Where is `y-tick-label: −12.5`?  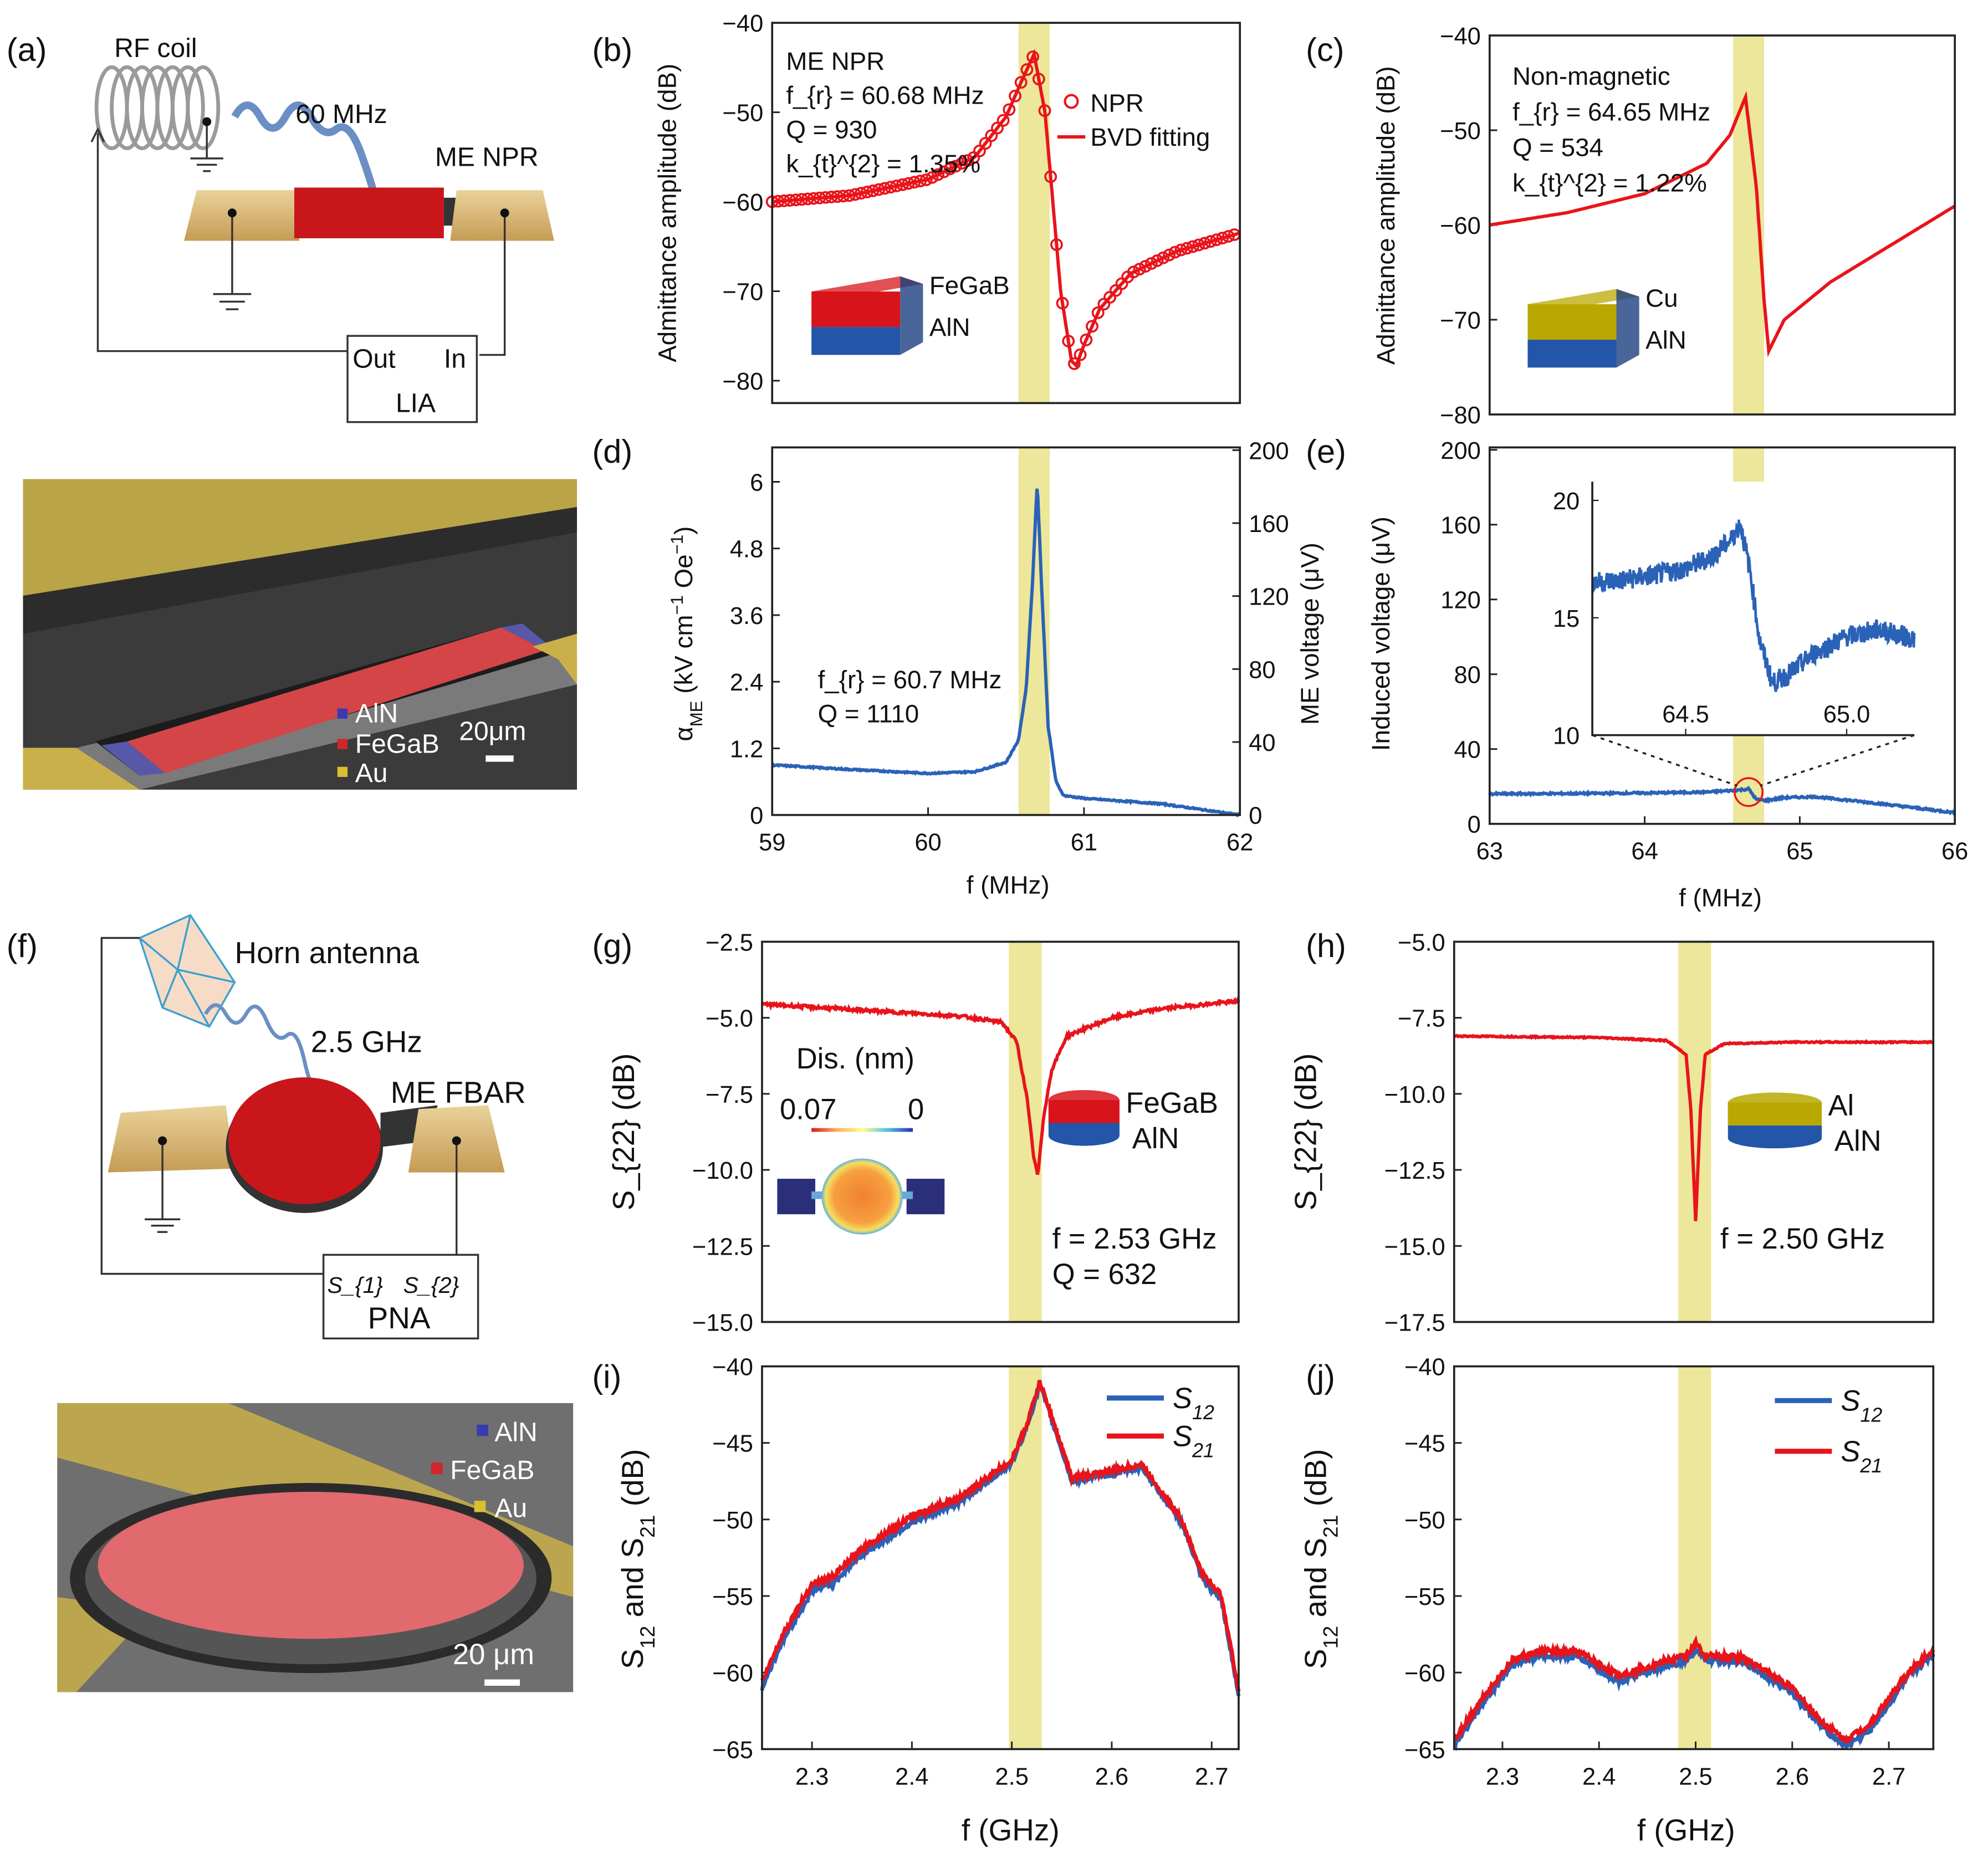
y-tick-label: −12.5 is located at coordinates (1414, 1171).